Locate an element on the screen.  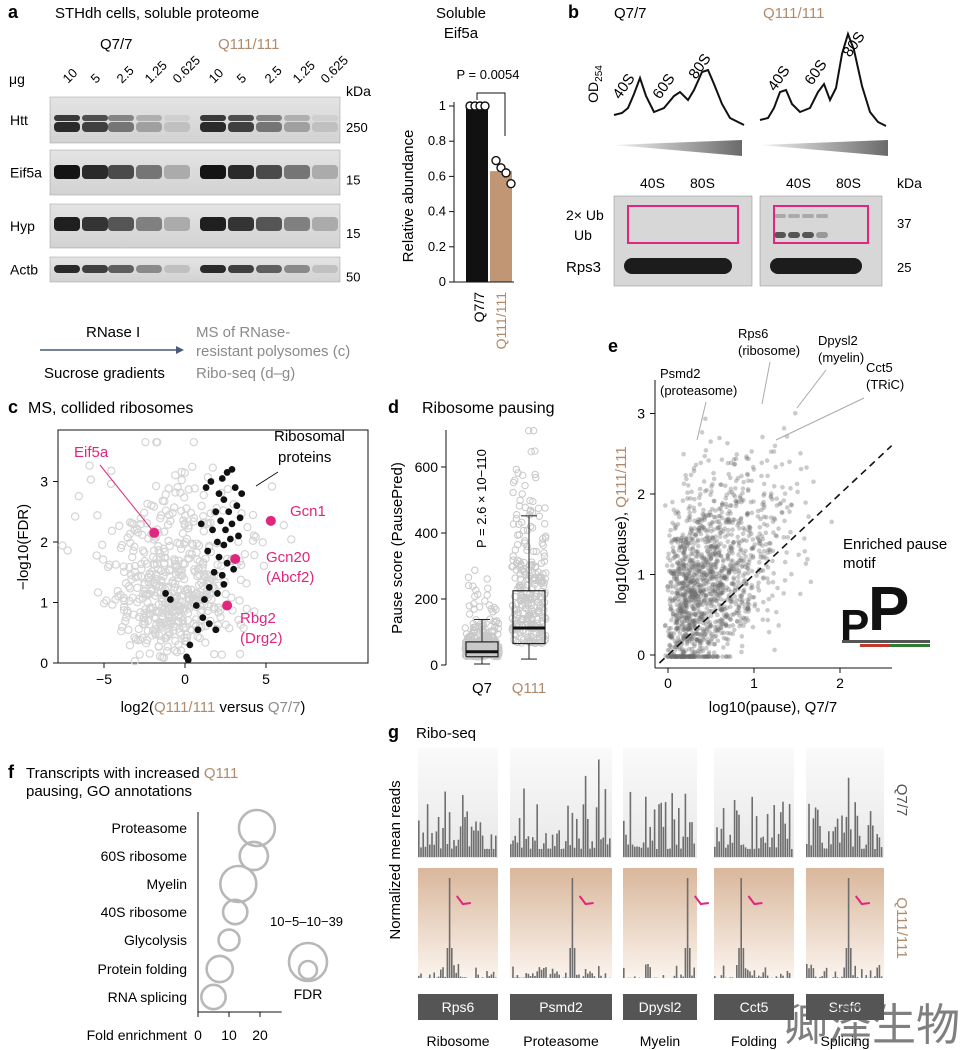
psmd2-leader is located at coordinates (701, 421).